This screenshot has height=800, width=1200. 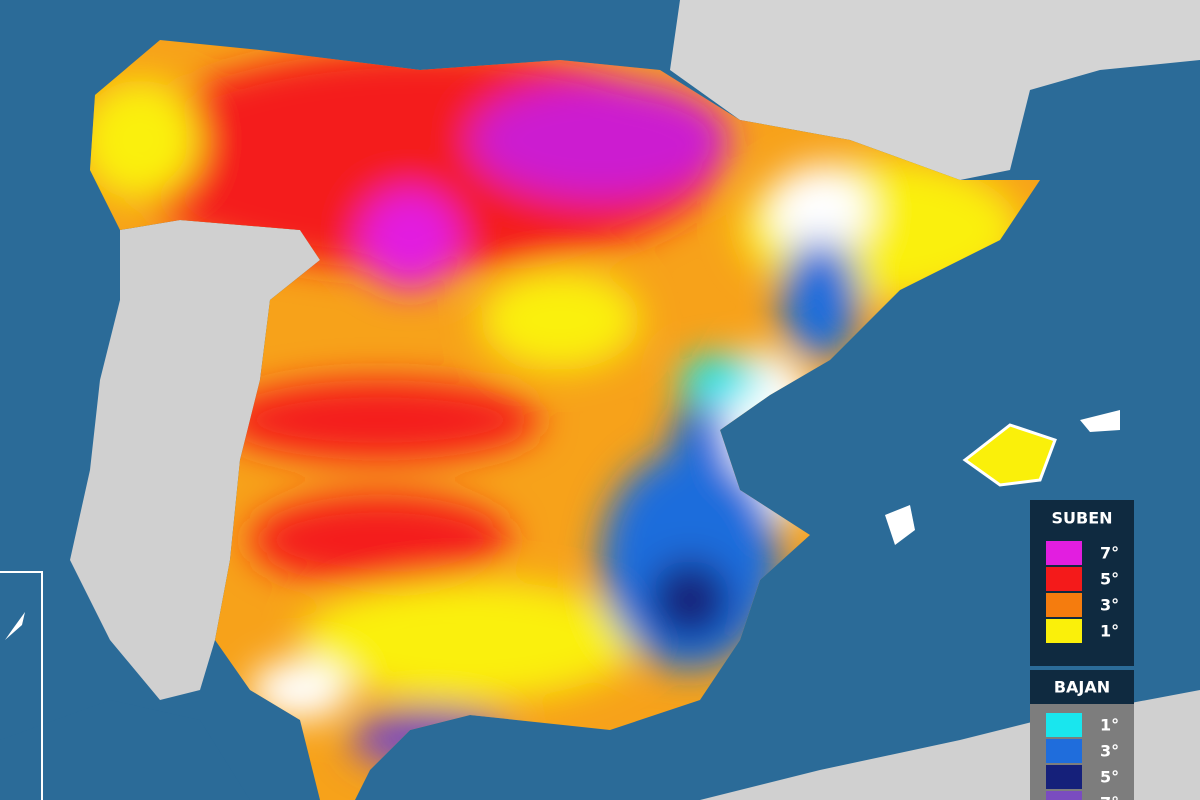 I want to click on legend-fall-header, so click(x=1082, y=687).